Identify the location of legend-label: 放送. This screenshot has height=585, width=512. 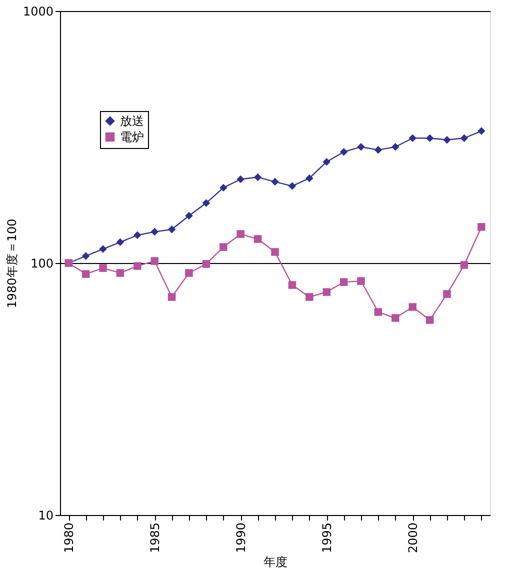
(132, 121).